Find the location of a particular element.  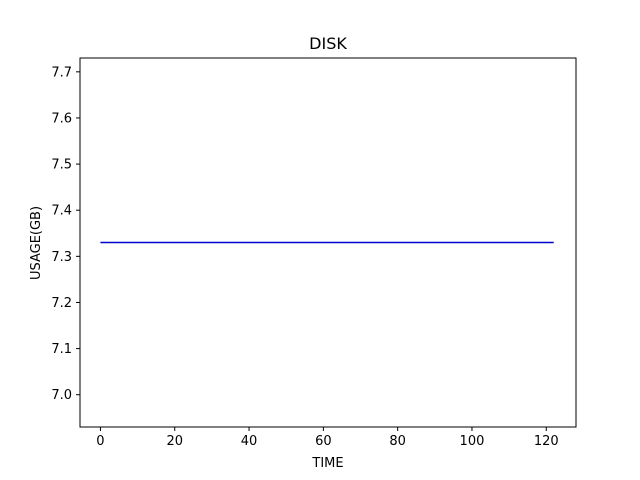

x-tick-label: 60 is located at coordinates (323, 441).